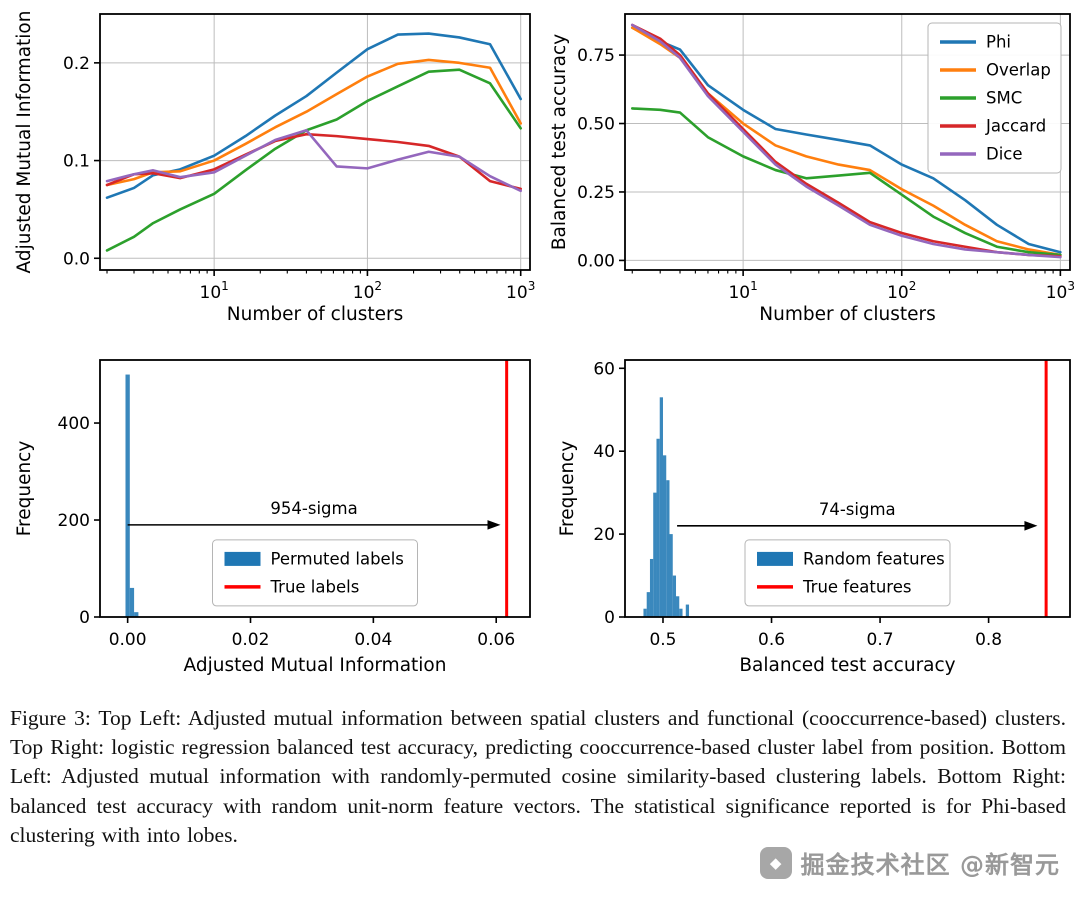  I want to click on x-axis: 0.5 0.6 0.7 0.8 Balanced test accuracy, so click(825, 646).